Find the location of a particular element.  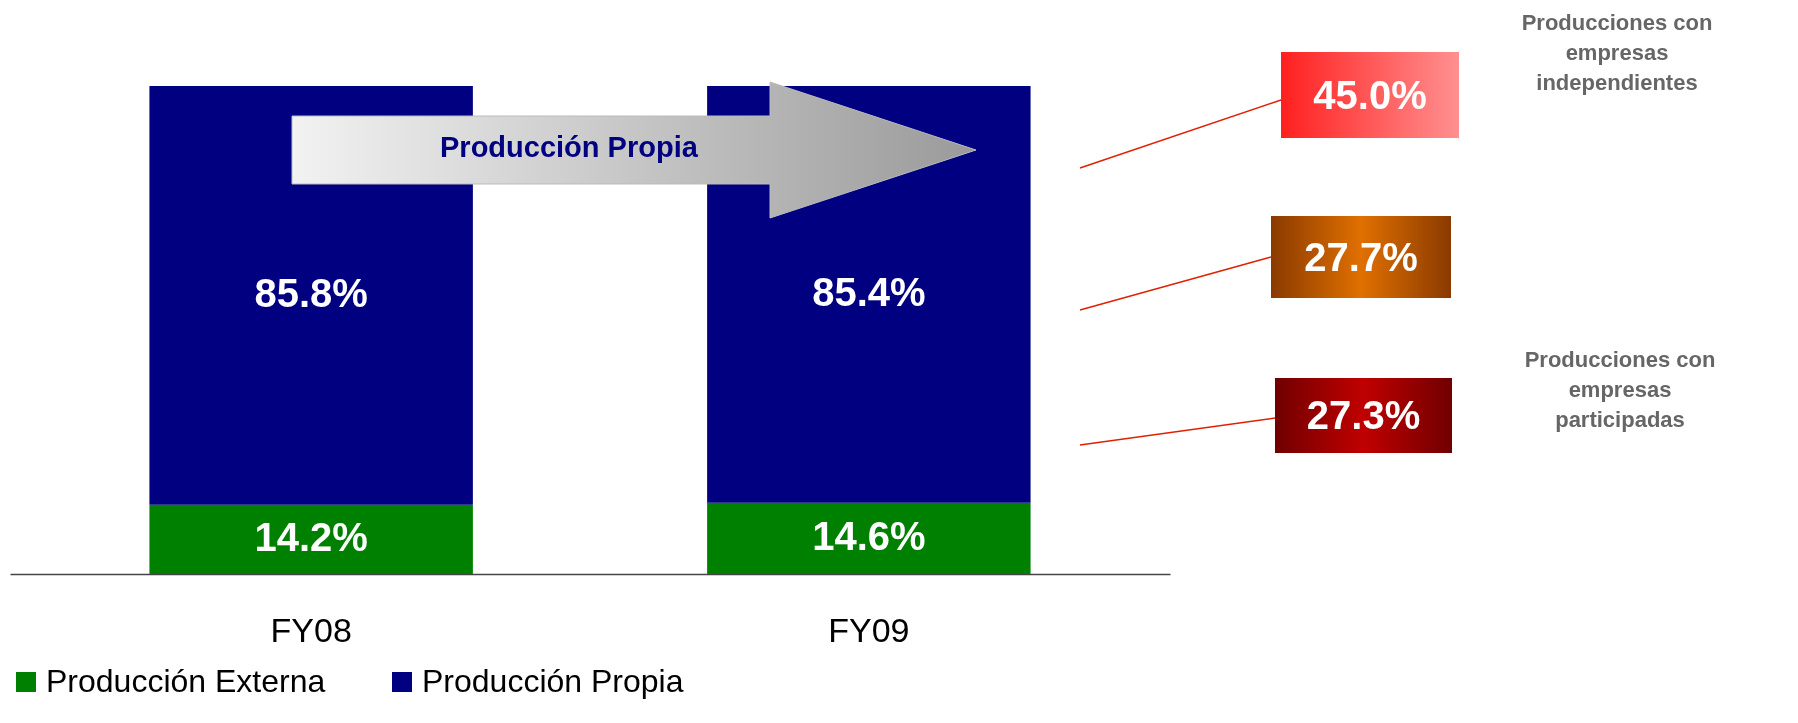

x-tick-label: FY08 is located at coordinates (311, 629).